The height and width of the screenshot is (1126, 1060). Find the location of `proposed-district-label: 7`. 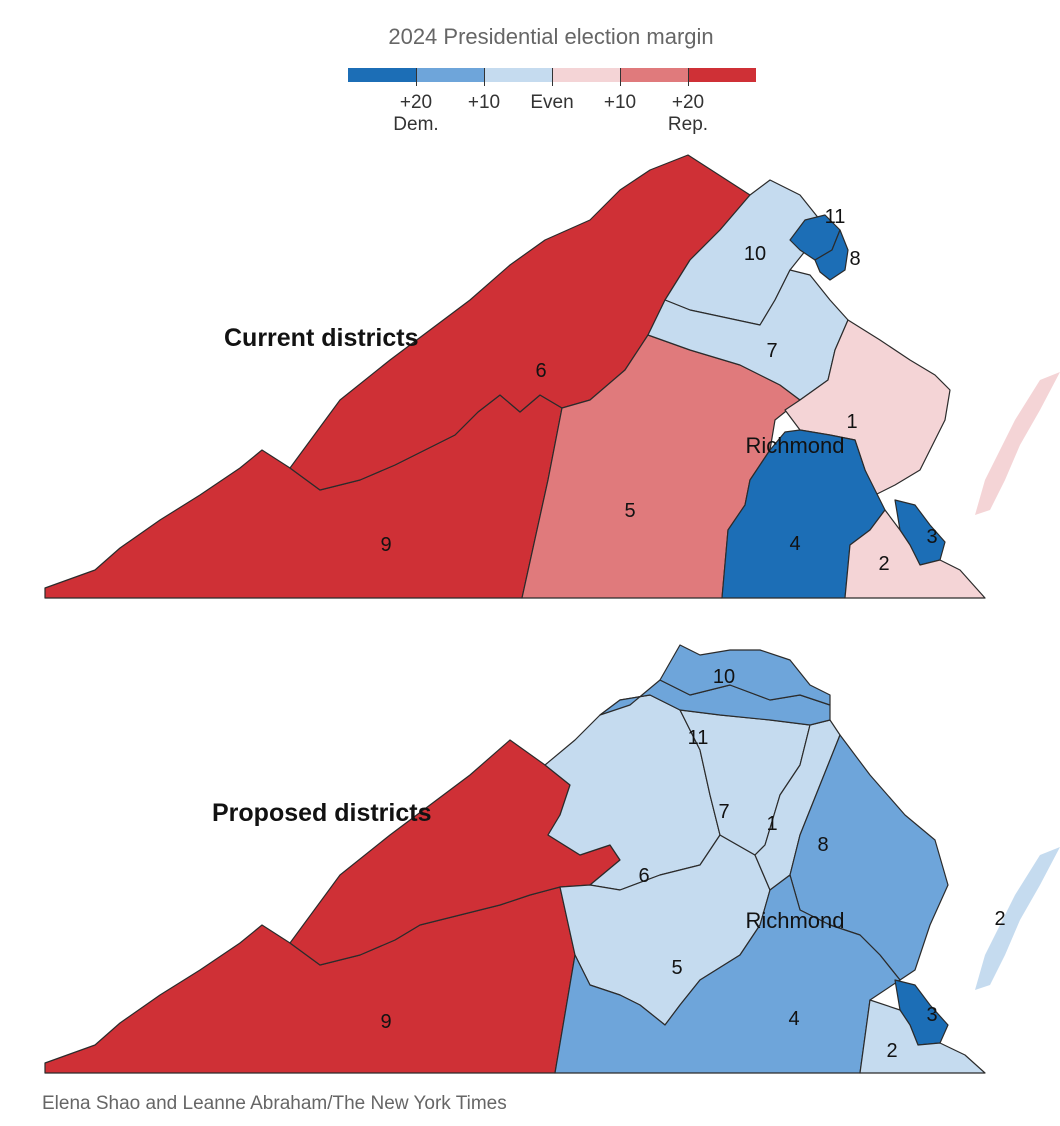

proposed-district-label: 7 is located at coordinates (723, 812).